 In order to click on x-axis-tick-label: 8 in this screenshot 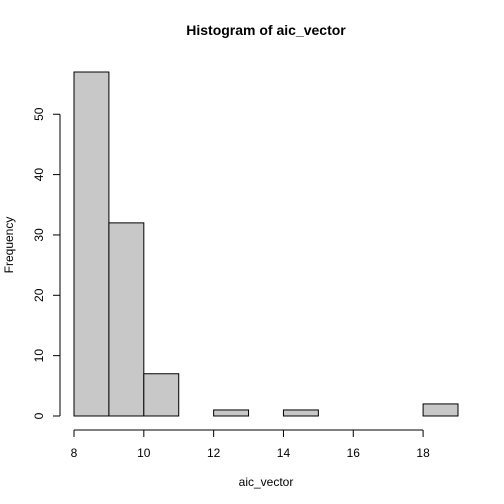, I will do `click(74, 453)`.